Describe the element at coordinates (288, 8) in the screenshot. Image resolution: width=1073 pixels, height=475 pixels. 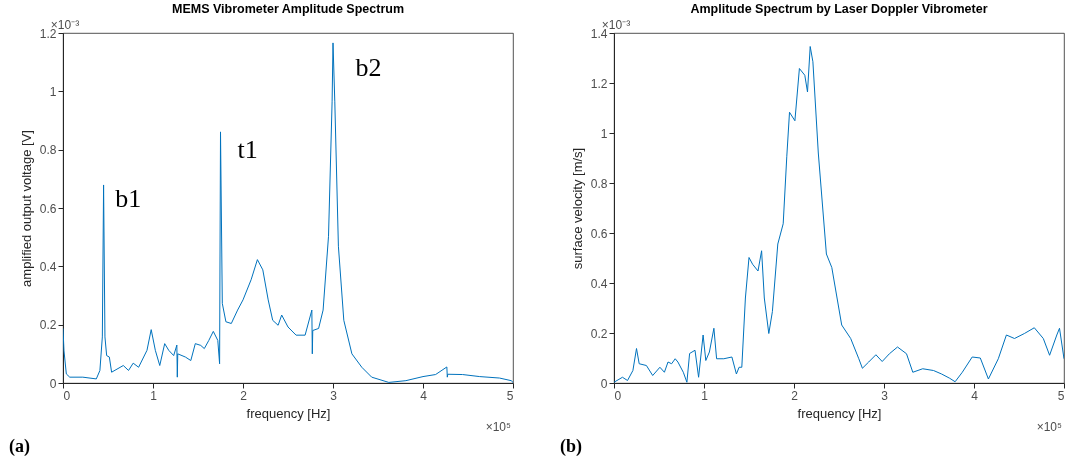
I see `chart-title: MEMS Vibrometer Amplitude Spectrum` at that location.